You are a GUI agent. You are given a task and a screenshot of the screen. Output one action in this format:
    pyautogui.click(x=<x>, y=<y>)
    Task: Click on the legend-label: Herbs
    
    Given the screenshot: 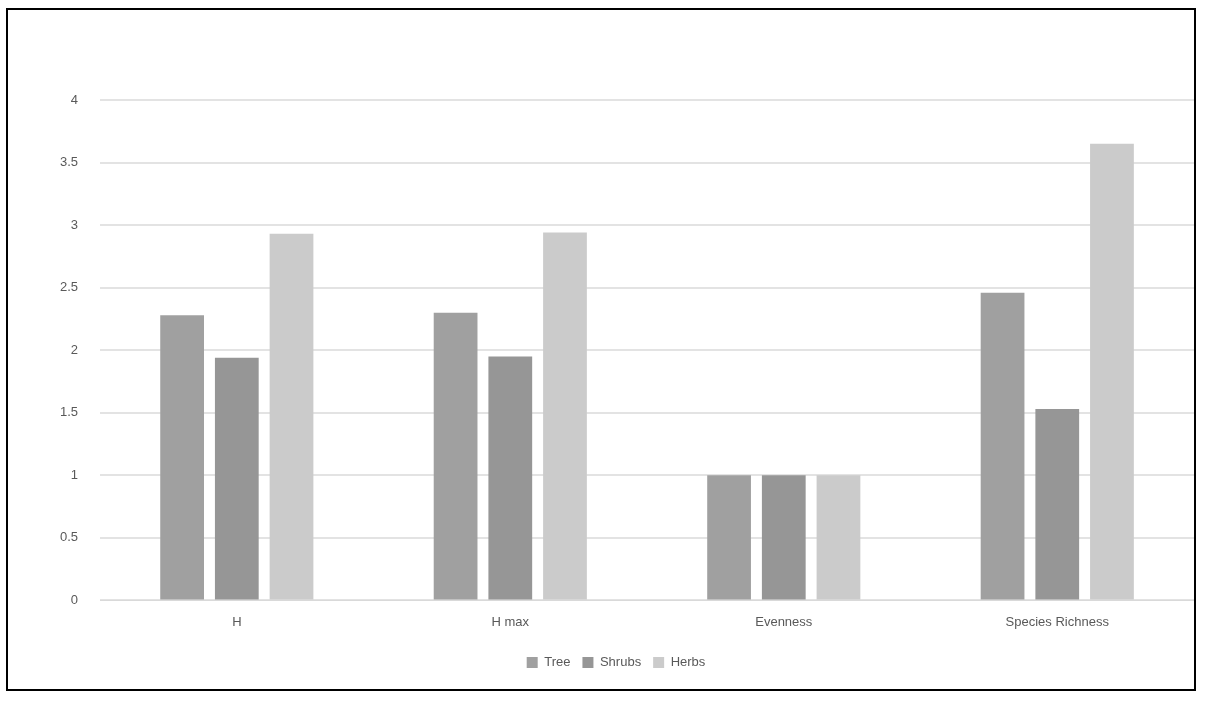 What is the action you would take?
    pyautogui.click(x=688, y=662)
    